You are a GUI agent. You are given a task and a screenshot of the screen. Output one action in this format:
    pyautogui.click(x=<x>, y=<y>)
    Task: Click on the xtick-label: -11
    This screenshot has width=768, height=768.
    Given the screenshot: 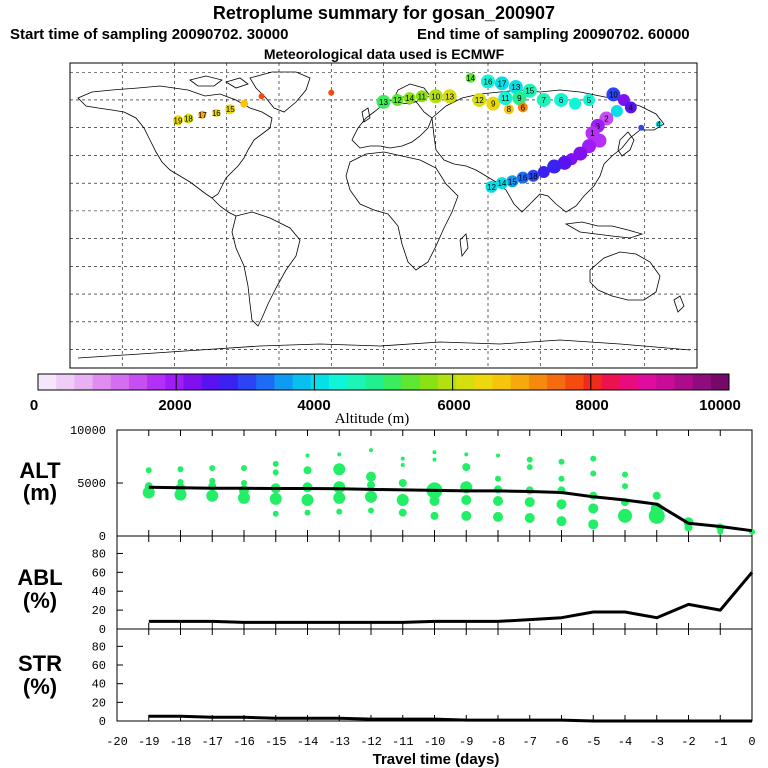 What is the action you would take?
    pyautogui.click(x=403, y=742)
    